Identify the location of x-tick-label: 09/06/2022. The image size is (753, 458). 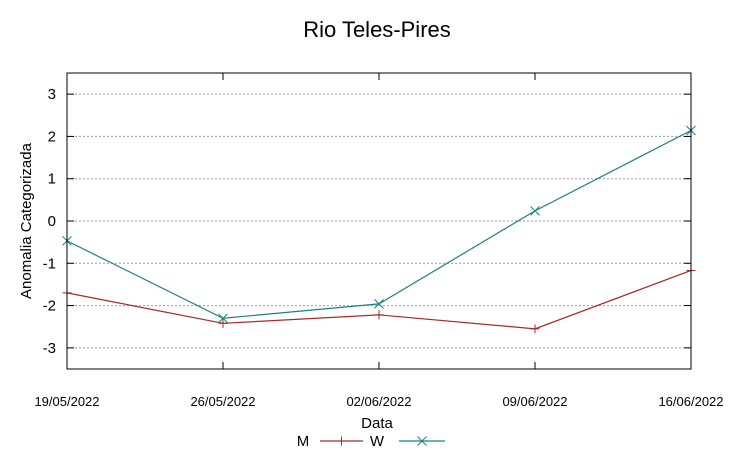
(534, 401).